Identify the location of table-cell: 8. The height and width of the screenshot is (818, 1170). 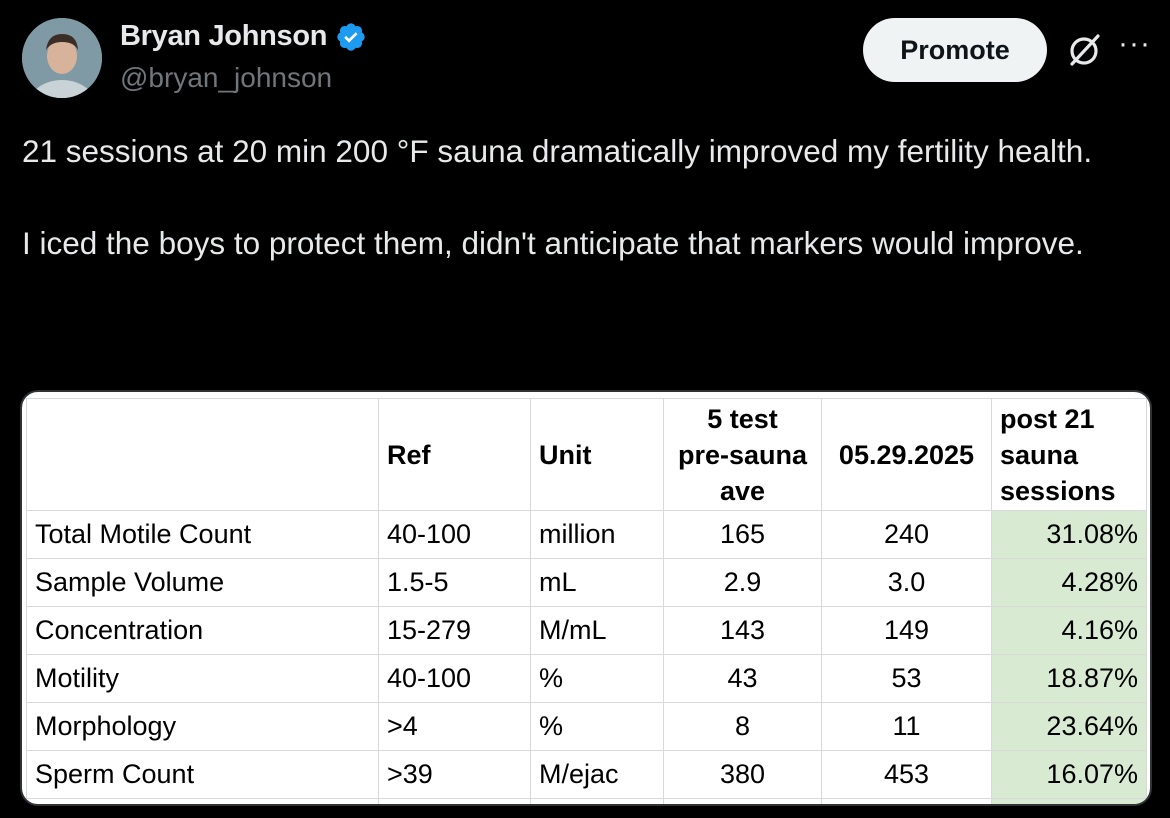
(742, 726).